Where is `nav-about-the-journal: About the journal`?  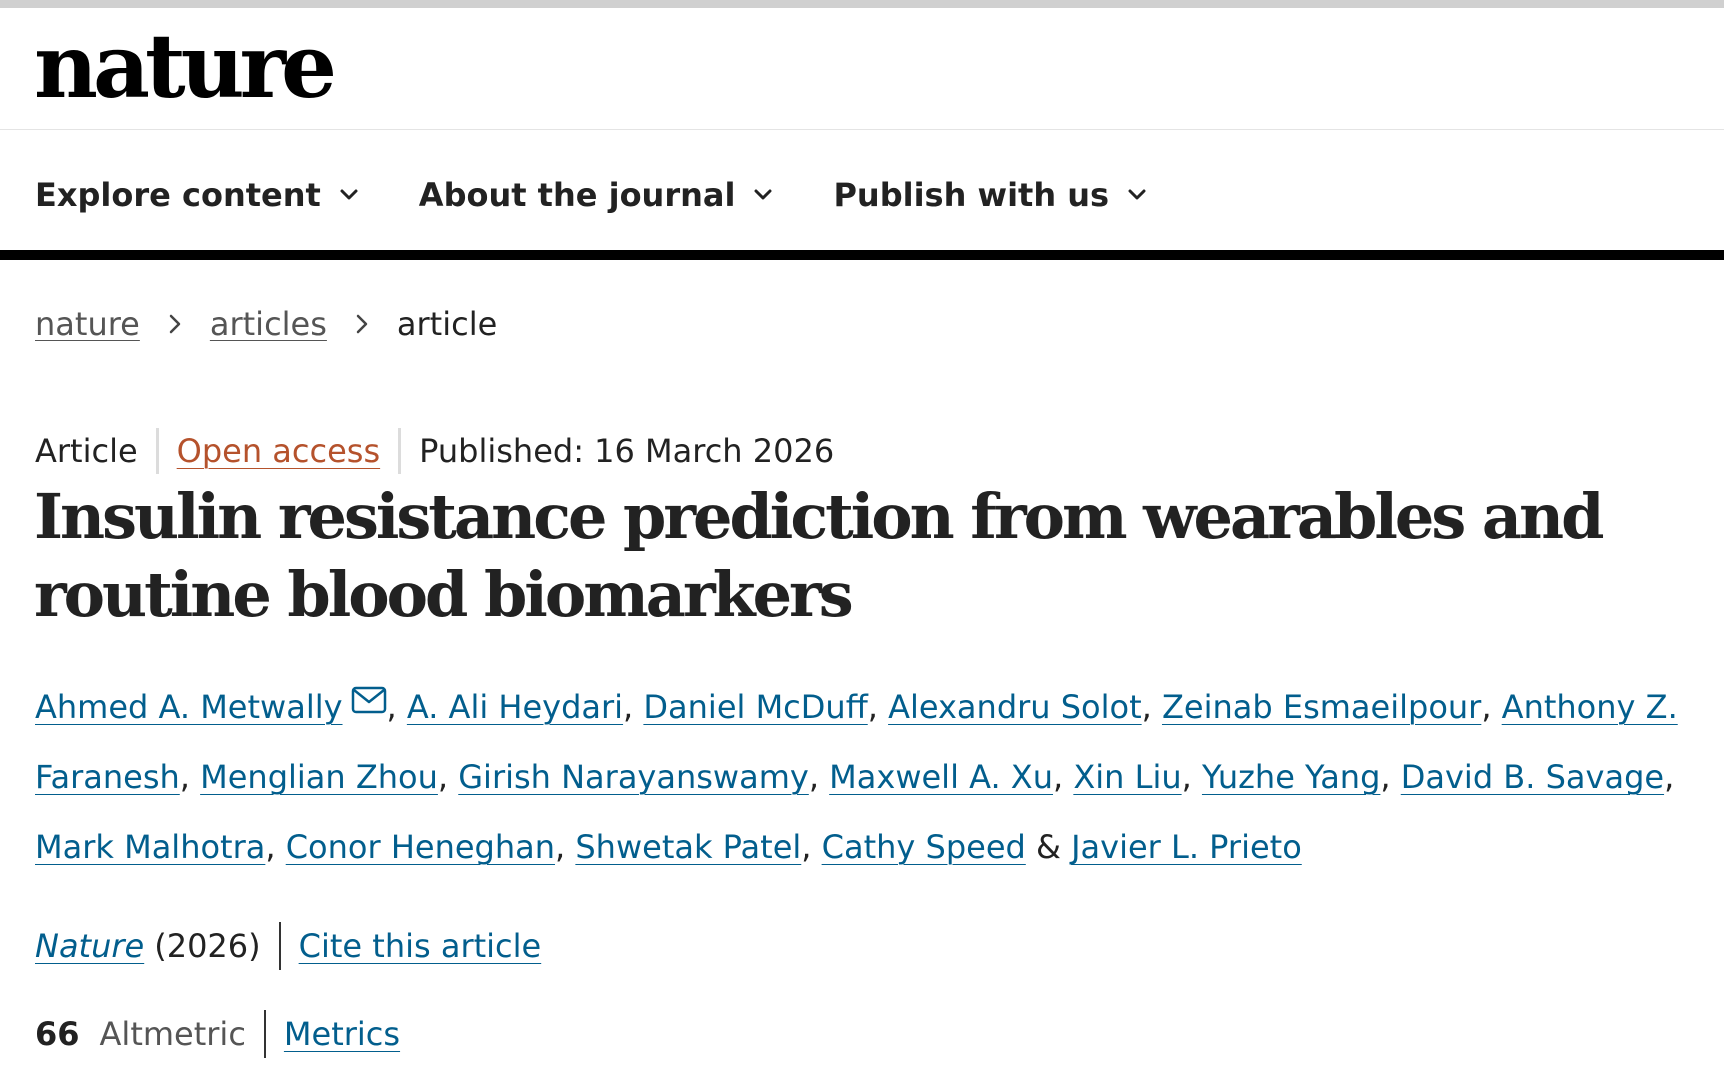
nav-about-the-journal: About the journal is located at coordinates (596, 195).